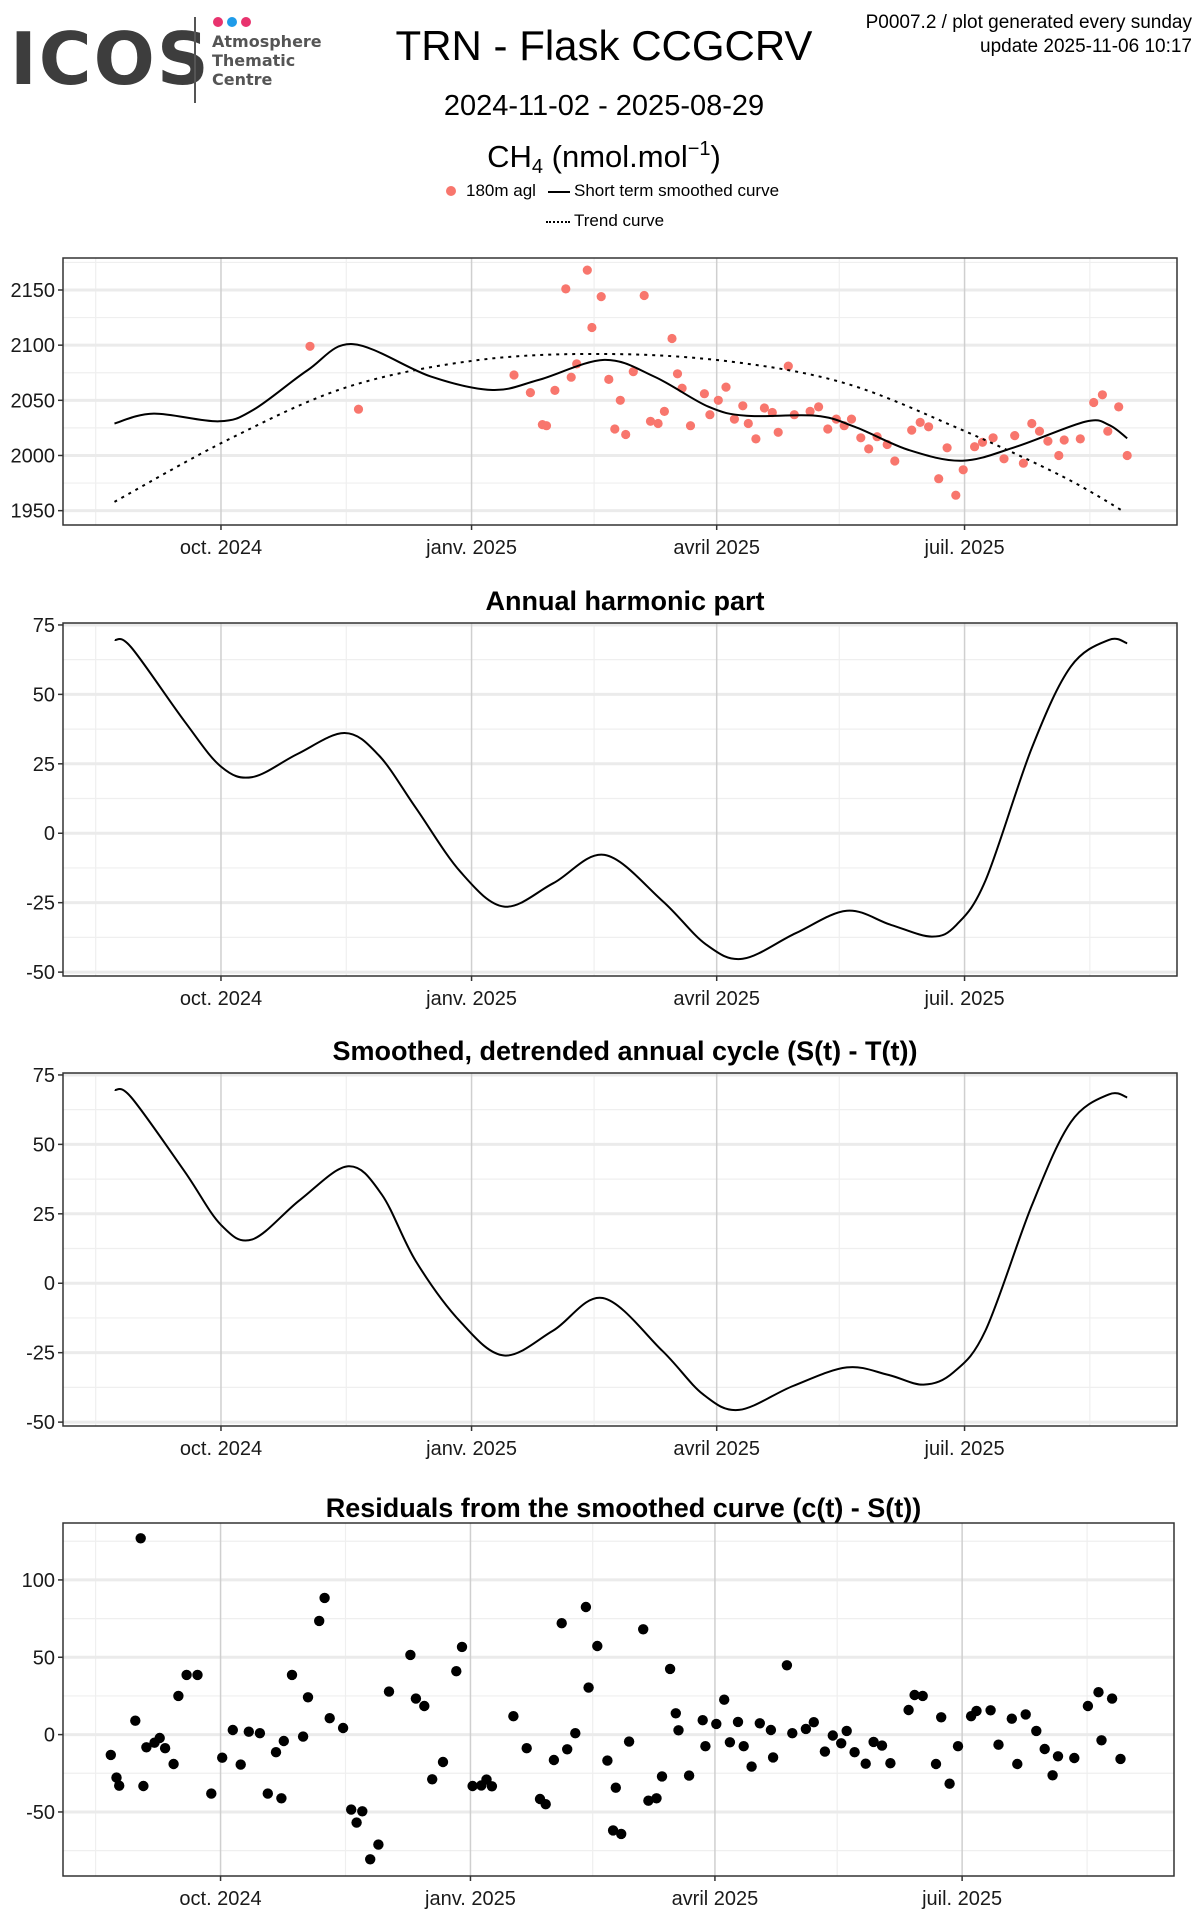 The image size is (1200, 1920). Describe the element at coordinates (49, 1284) in the screenshot. I see `y-tick-label: 0` at that location.